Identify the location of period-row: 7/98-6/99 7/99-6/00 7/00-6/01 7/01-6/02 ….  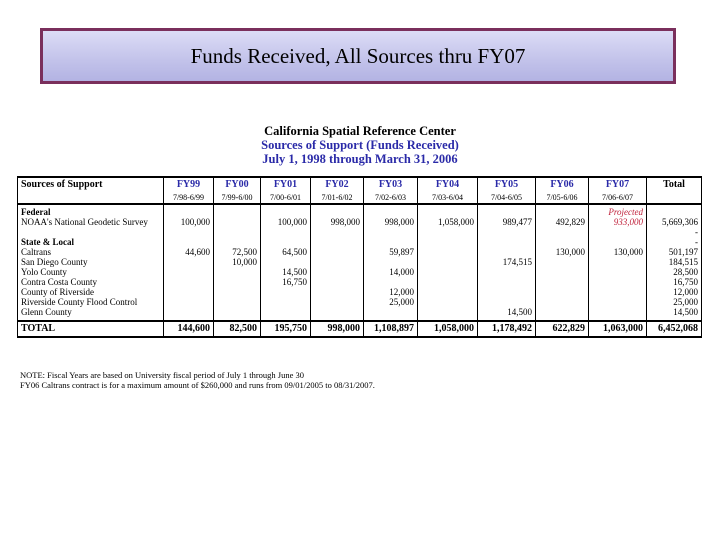
(359, 198).